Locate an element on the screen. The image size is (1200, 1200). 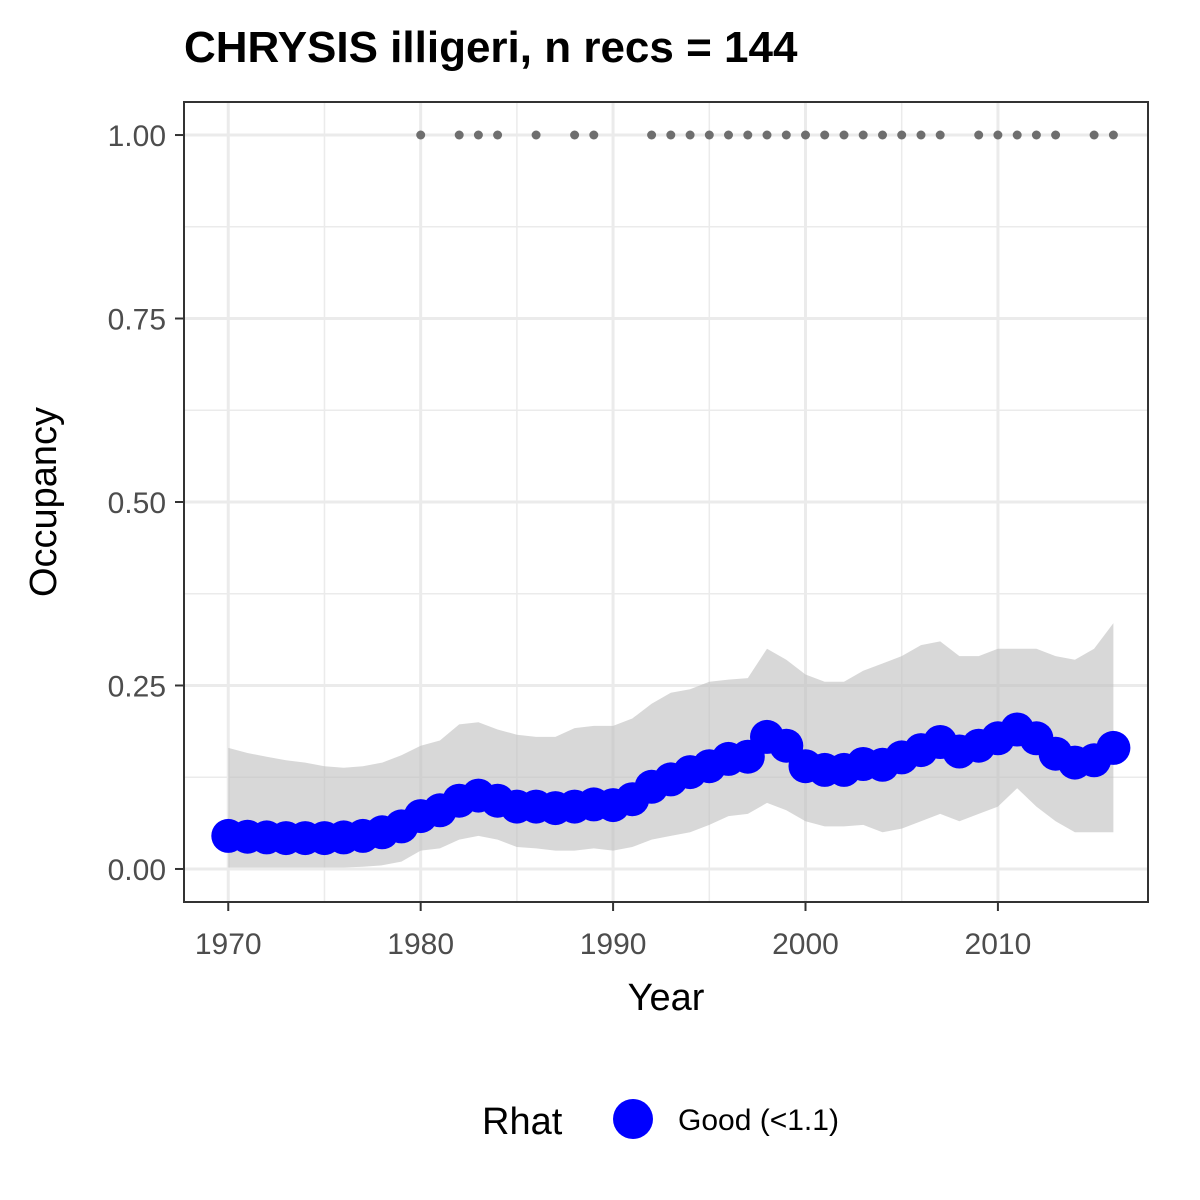
x-tick-label: 2000 is located at coordinates (805, 944).